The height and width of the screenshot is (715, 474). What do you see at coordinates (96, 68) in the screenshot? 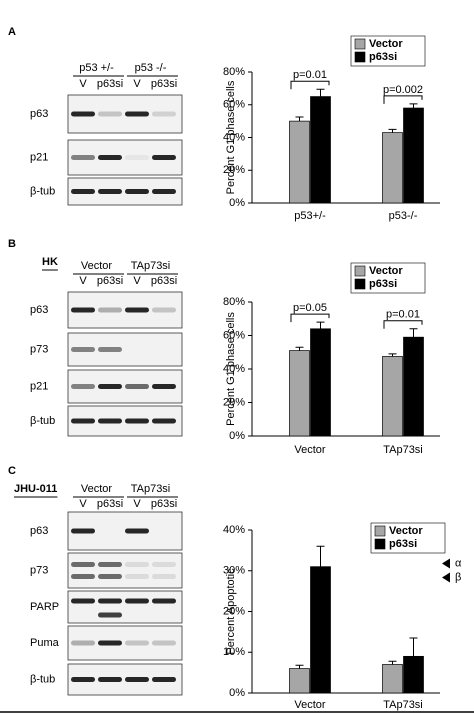
I see `group-label: p53 +/-` at bounding box center [96, 68].